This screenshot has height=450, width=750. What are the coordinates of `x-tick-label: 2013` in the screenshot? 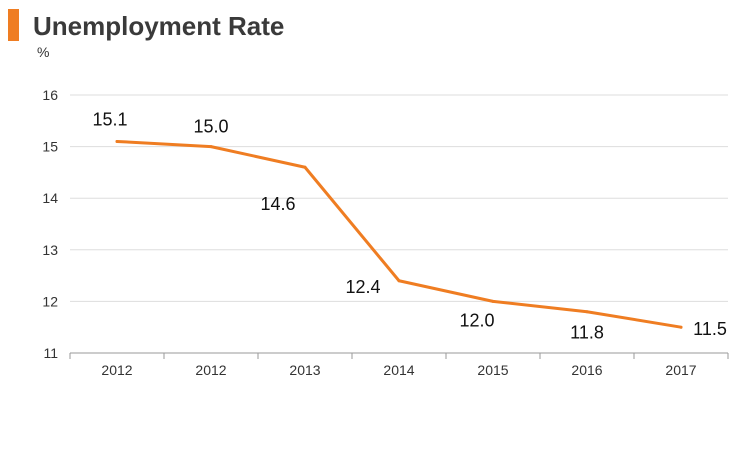 It's located at (304, 370).